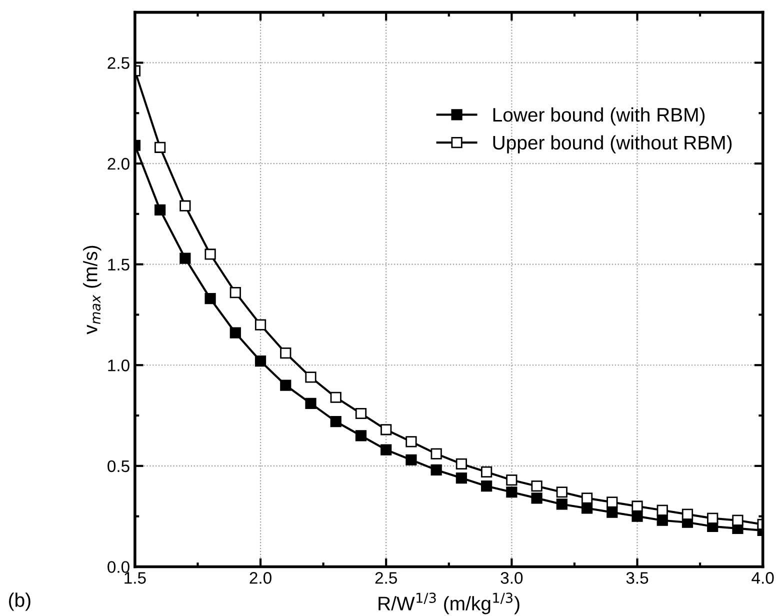  Describe the element at coordinates (135, 578) in the screenshot. I see `x-tick-label: 1.5` at that location.